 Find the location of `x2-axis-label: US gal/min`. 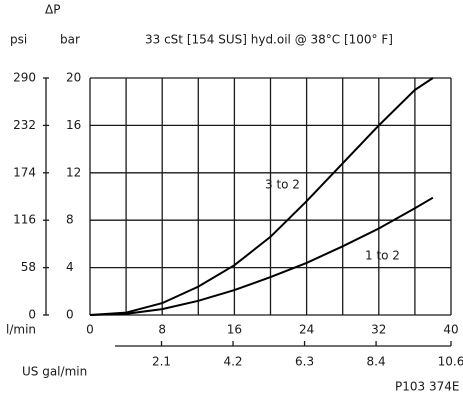

x2-axis-label: US gal/min is located at coordinates (54, 372).